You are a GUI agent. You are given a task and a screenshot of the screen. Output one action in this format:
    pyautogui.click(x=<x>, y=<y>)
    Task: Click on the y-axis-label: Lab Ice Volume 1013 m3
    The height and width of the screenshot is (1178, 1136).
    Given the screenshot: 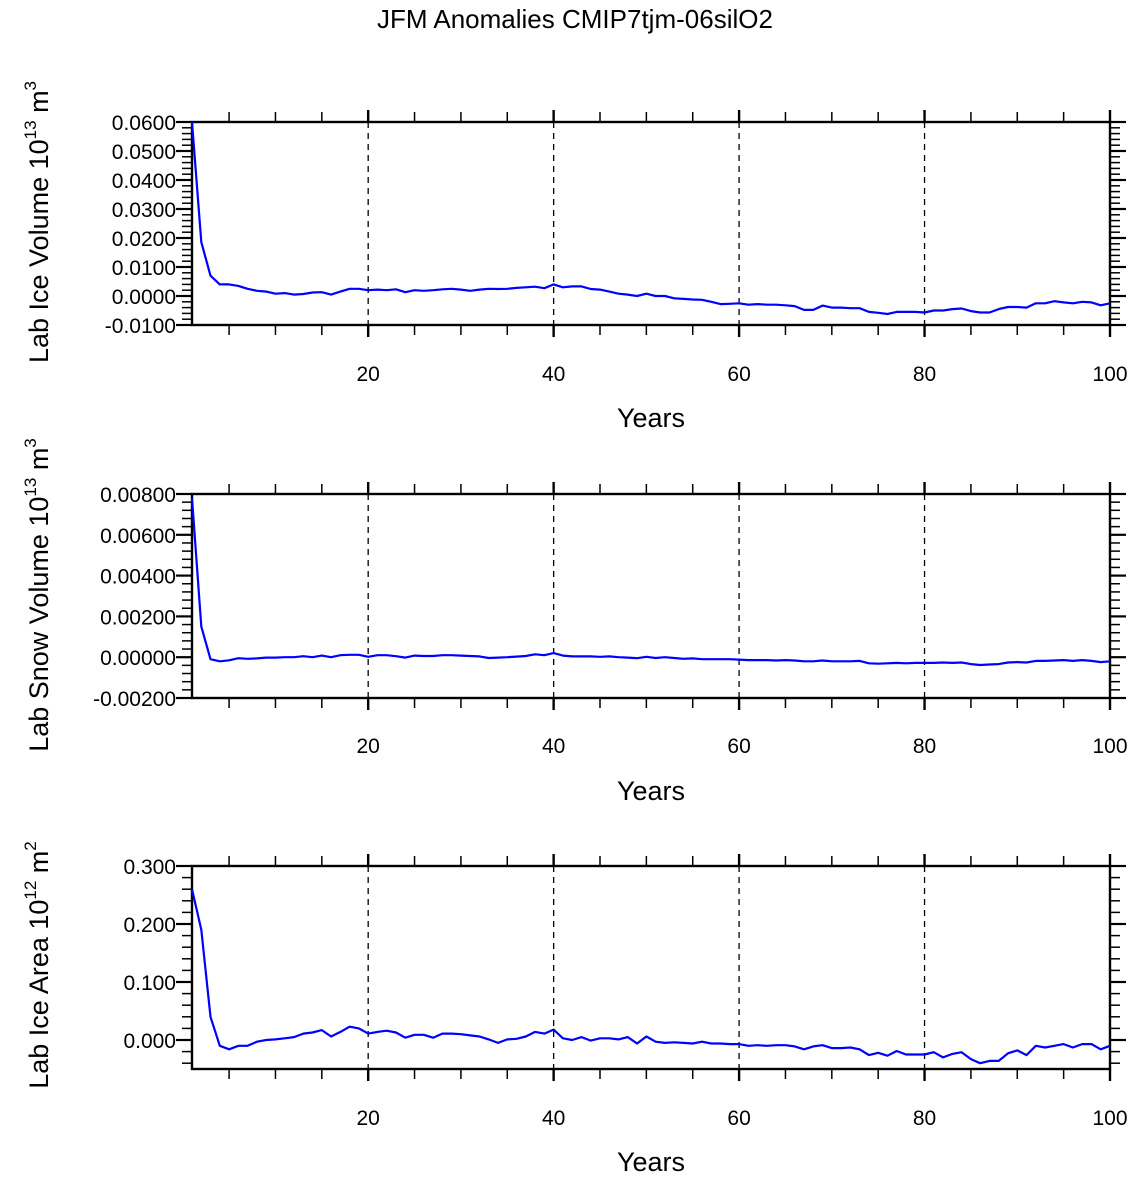 What is the action you would take?
    pyautogui.click(x=37, y=222)
    